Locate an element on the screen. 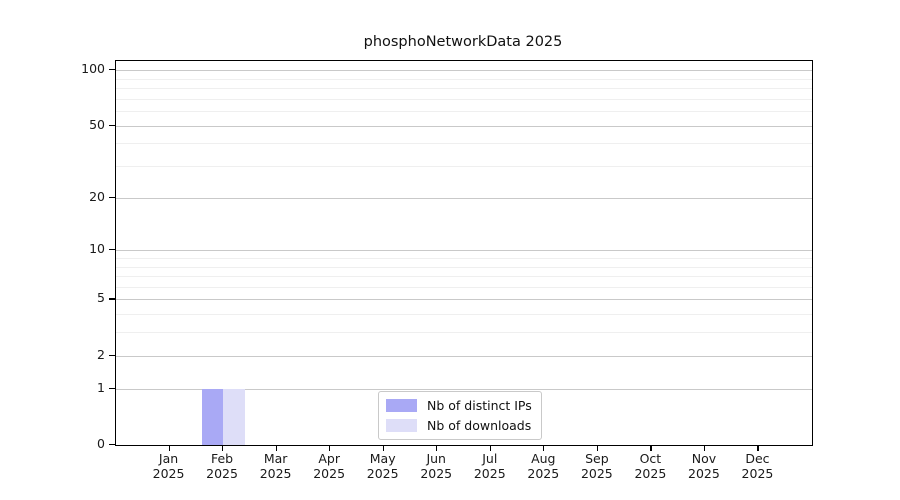 This screenshot has height=500, width=900. x-tick-label: Oct 2025 is located at coordinates (650, 466).